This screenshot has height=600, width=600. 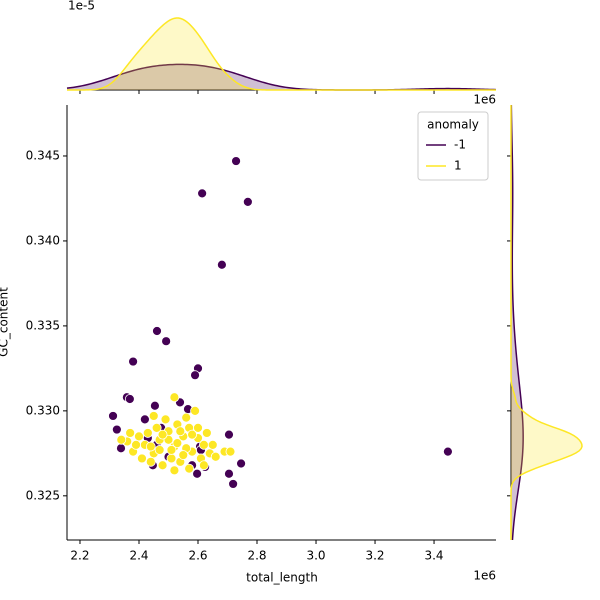 What do you see at coordinates (484, 100) in the screenshot?
I see `marginal-y-offset: 1e6` at bounding box center [484, 100].